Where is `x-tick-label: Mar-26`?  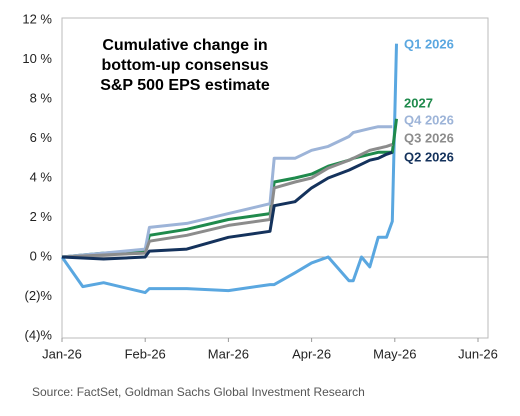 x-tick-label: Mar-26 is located at coordinates (228, 353).